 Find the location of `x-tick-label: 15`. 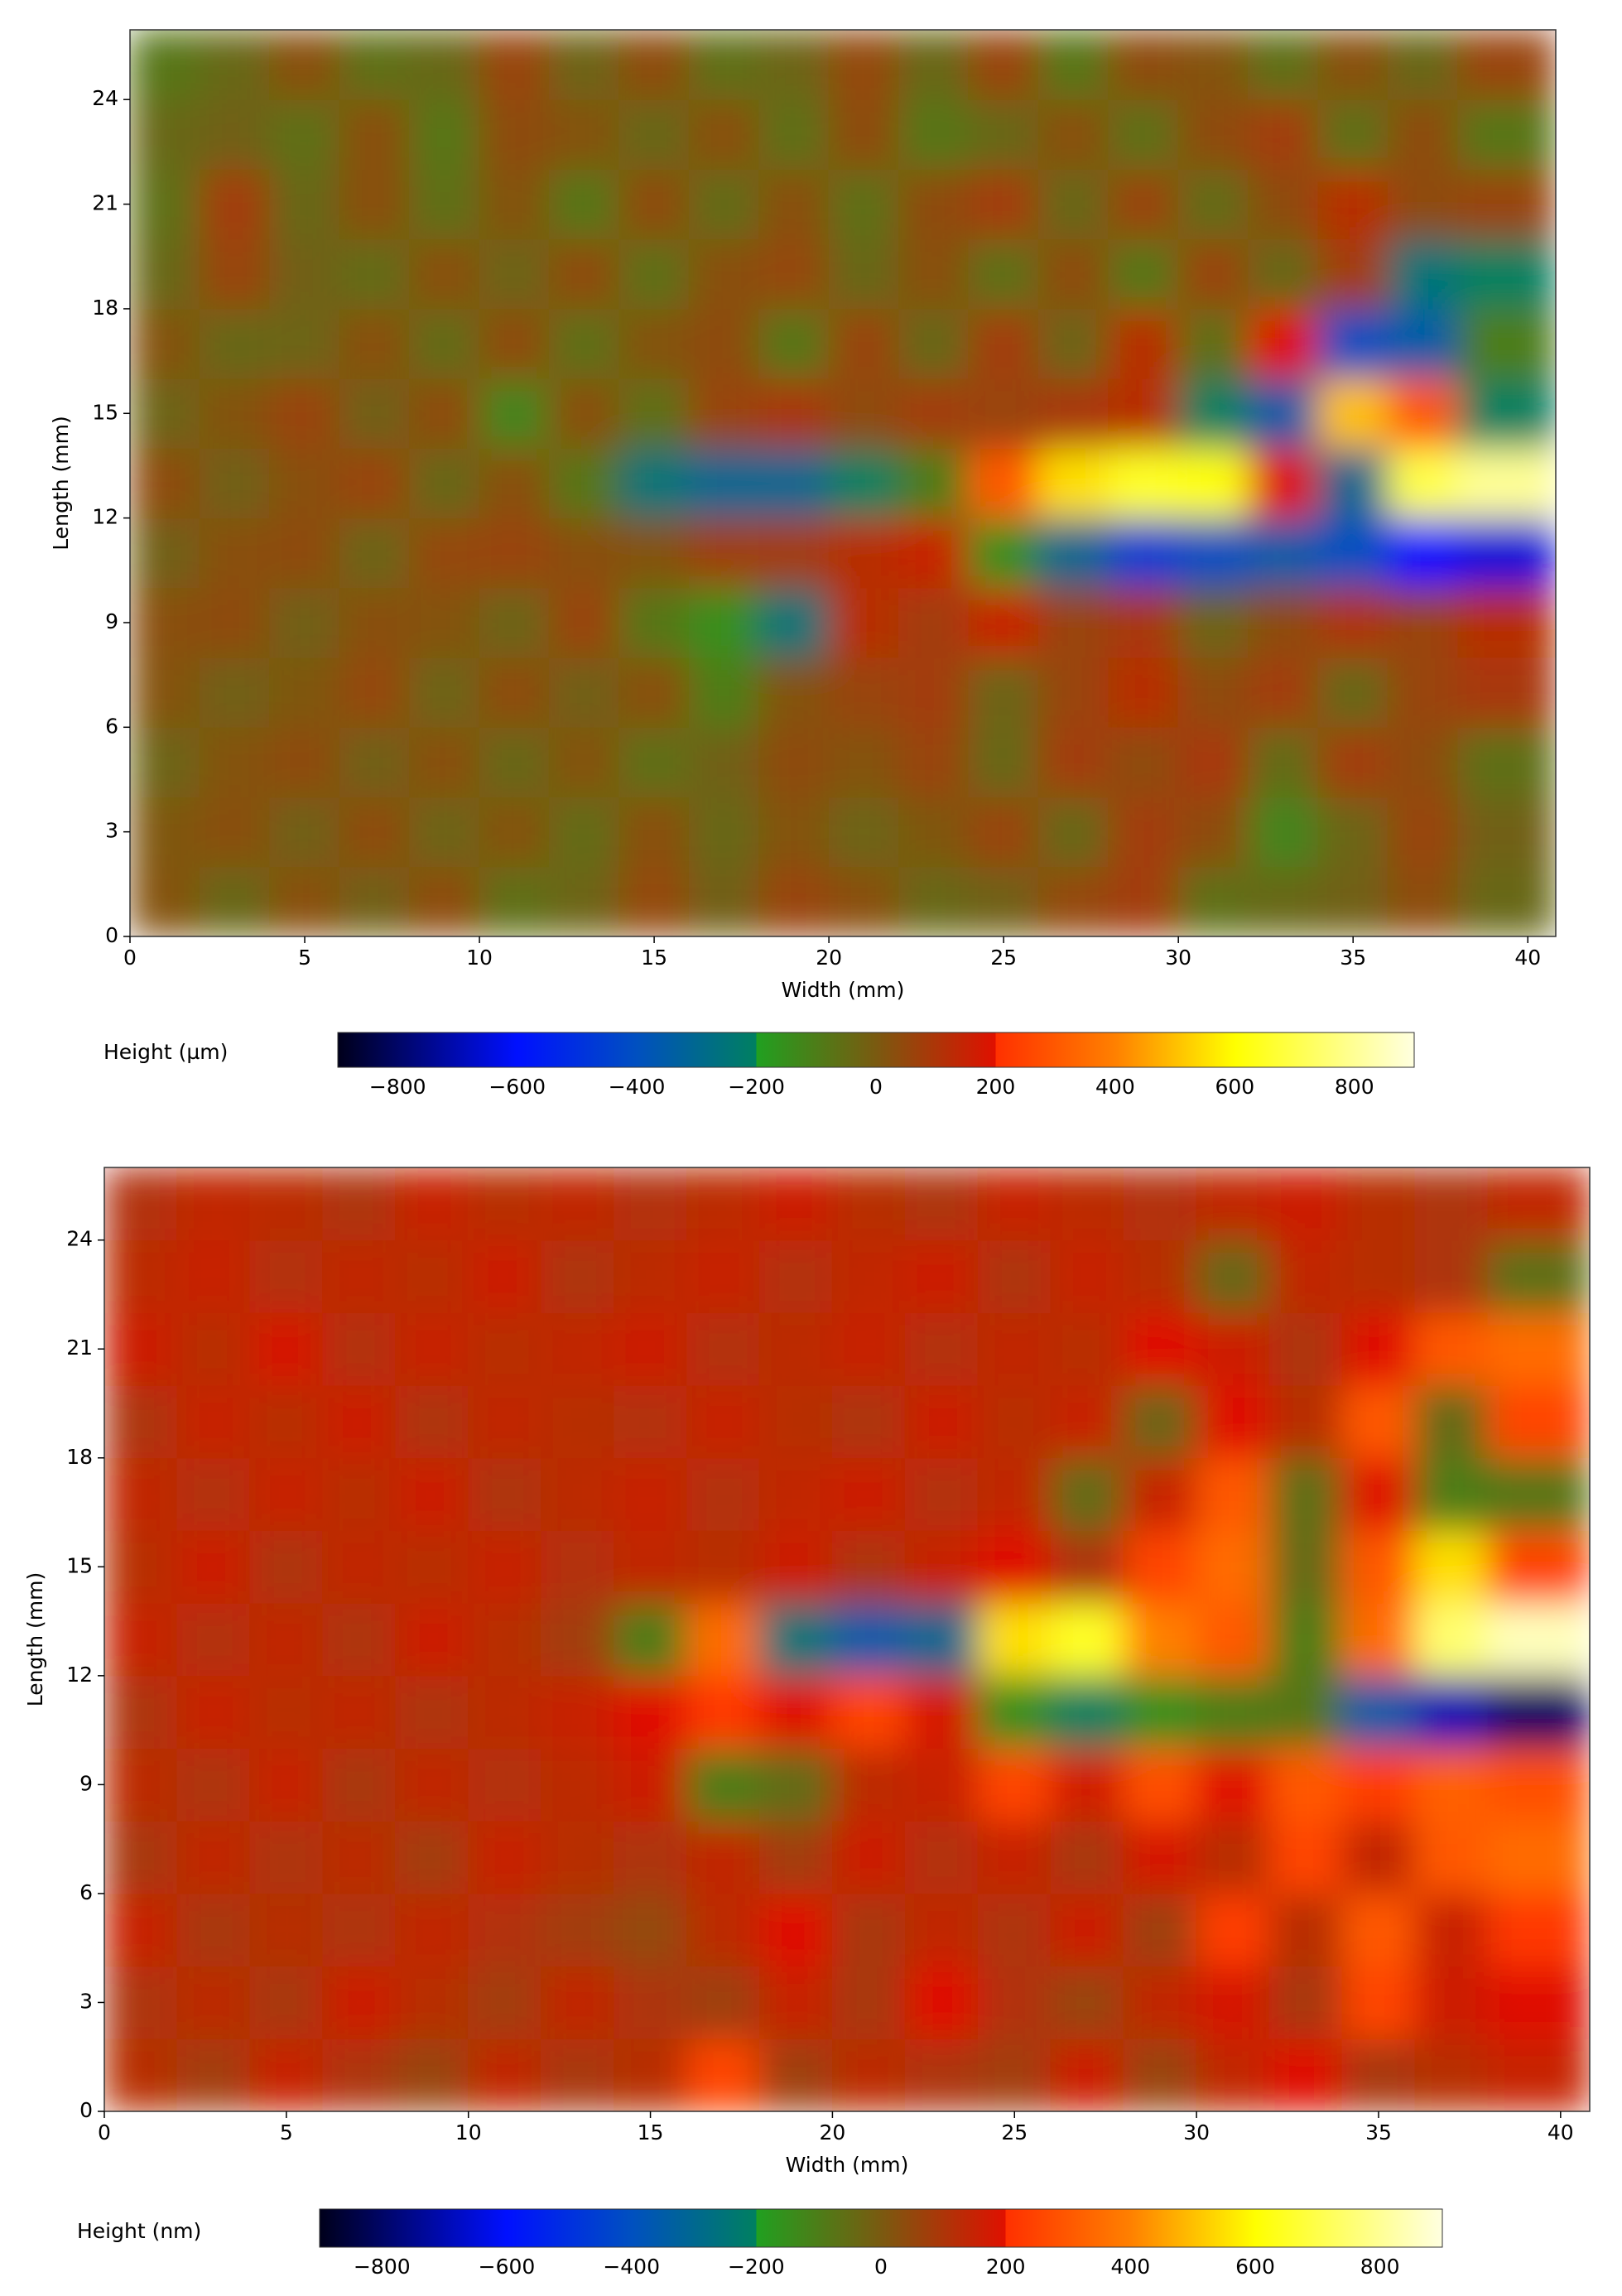

x-tick-label: 15 is located at coordinates (651, 2132).